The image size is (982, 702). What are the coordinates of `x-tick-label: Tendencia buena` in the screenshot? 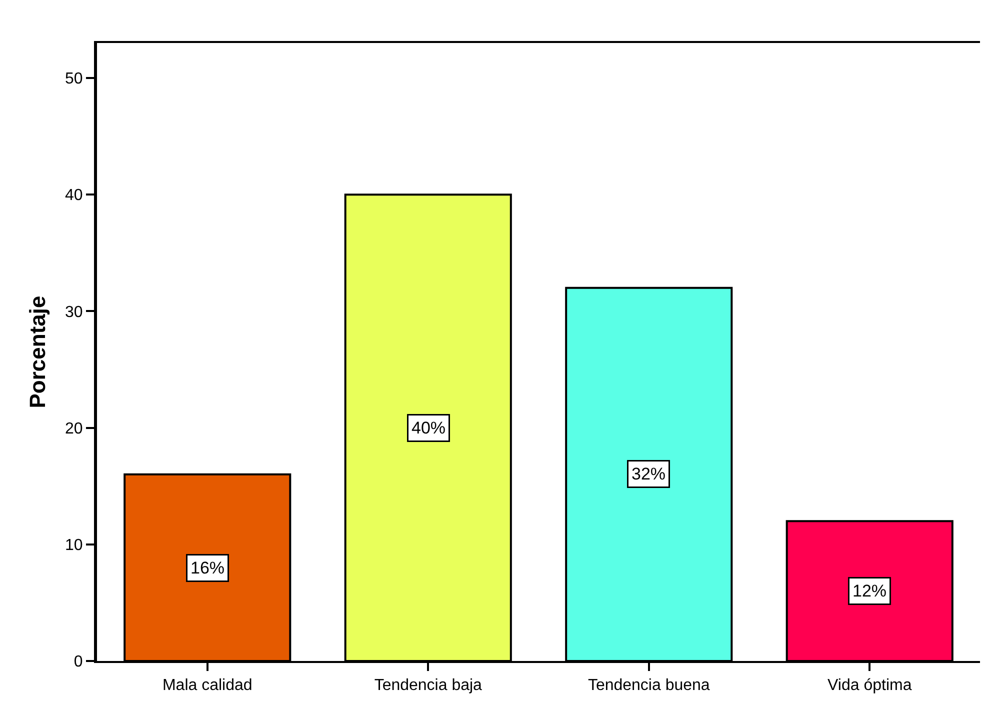 It's located at (649, 685).